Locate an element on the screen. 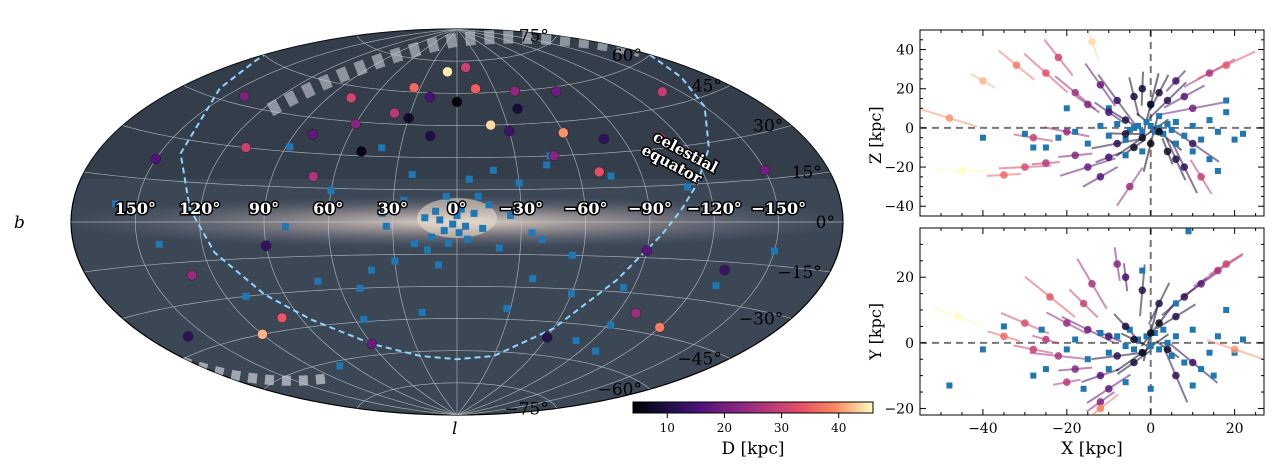 This screenshot has width=1275, height=470. xz-circle-markers is located at coordinates (1087, 114).